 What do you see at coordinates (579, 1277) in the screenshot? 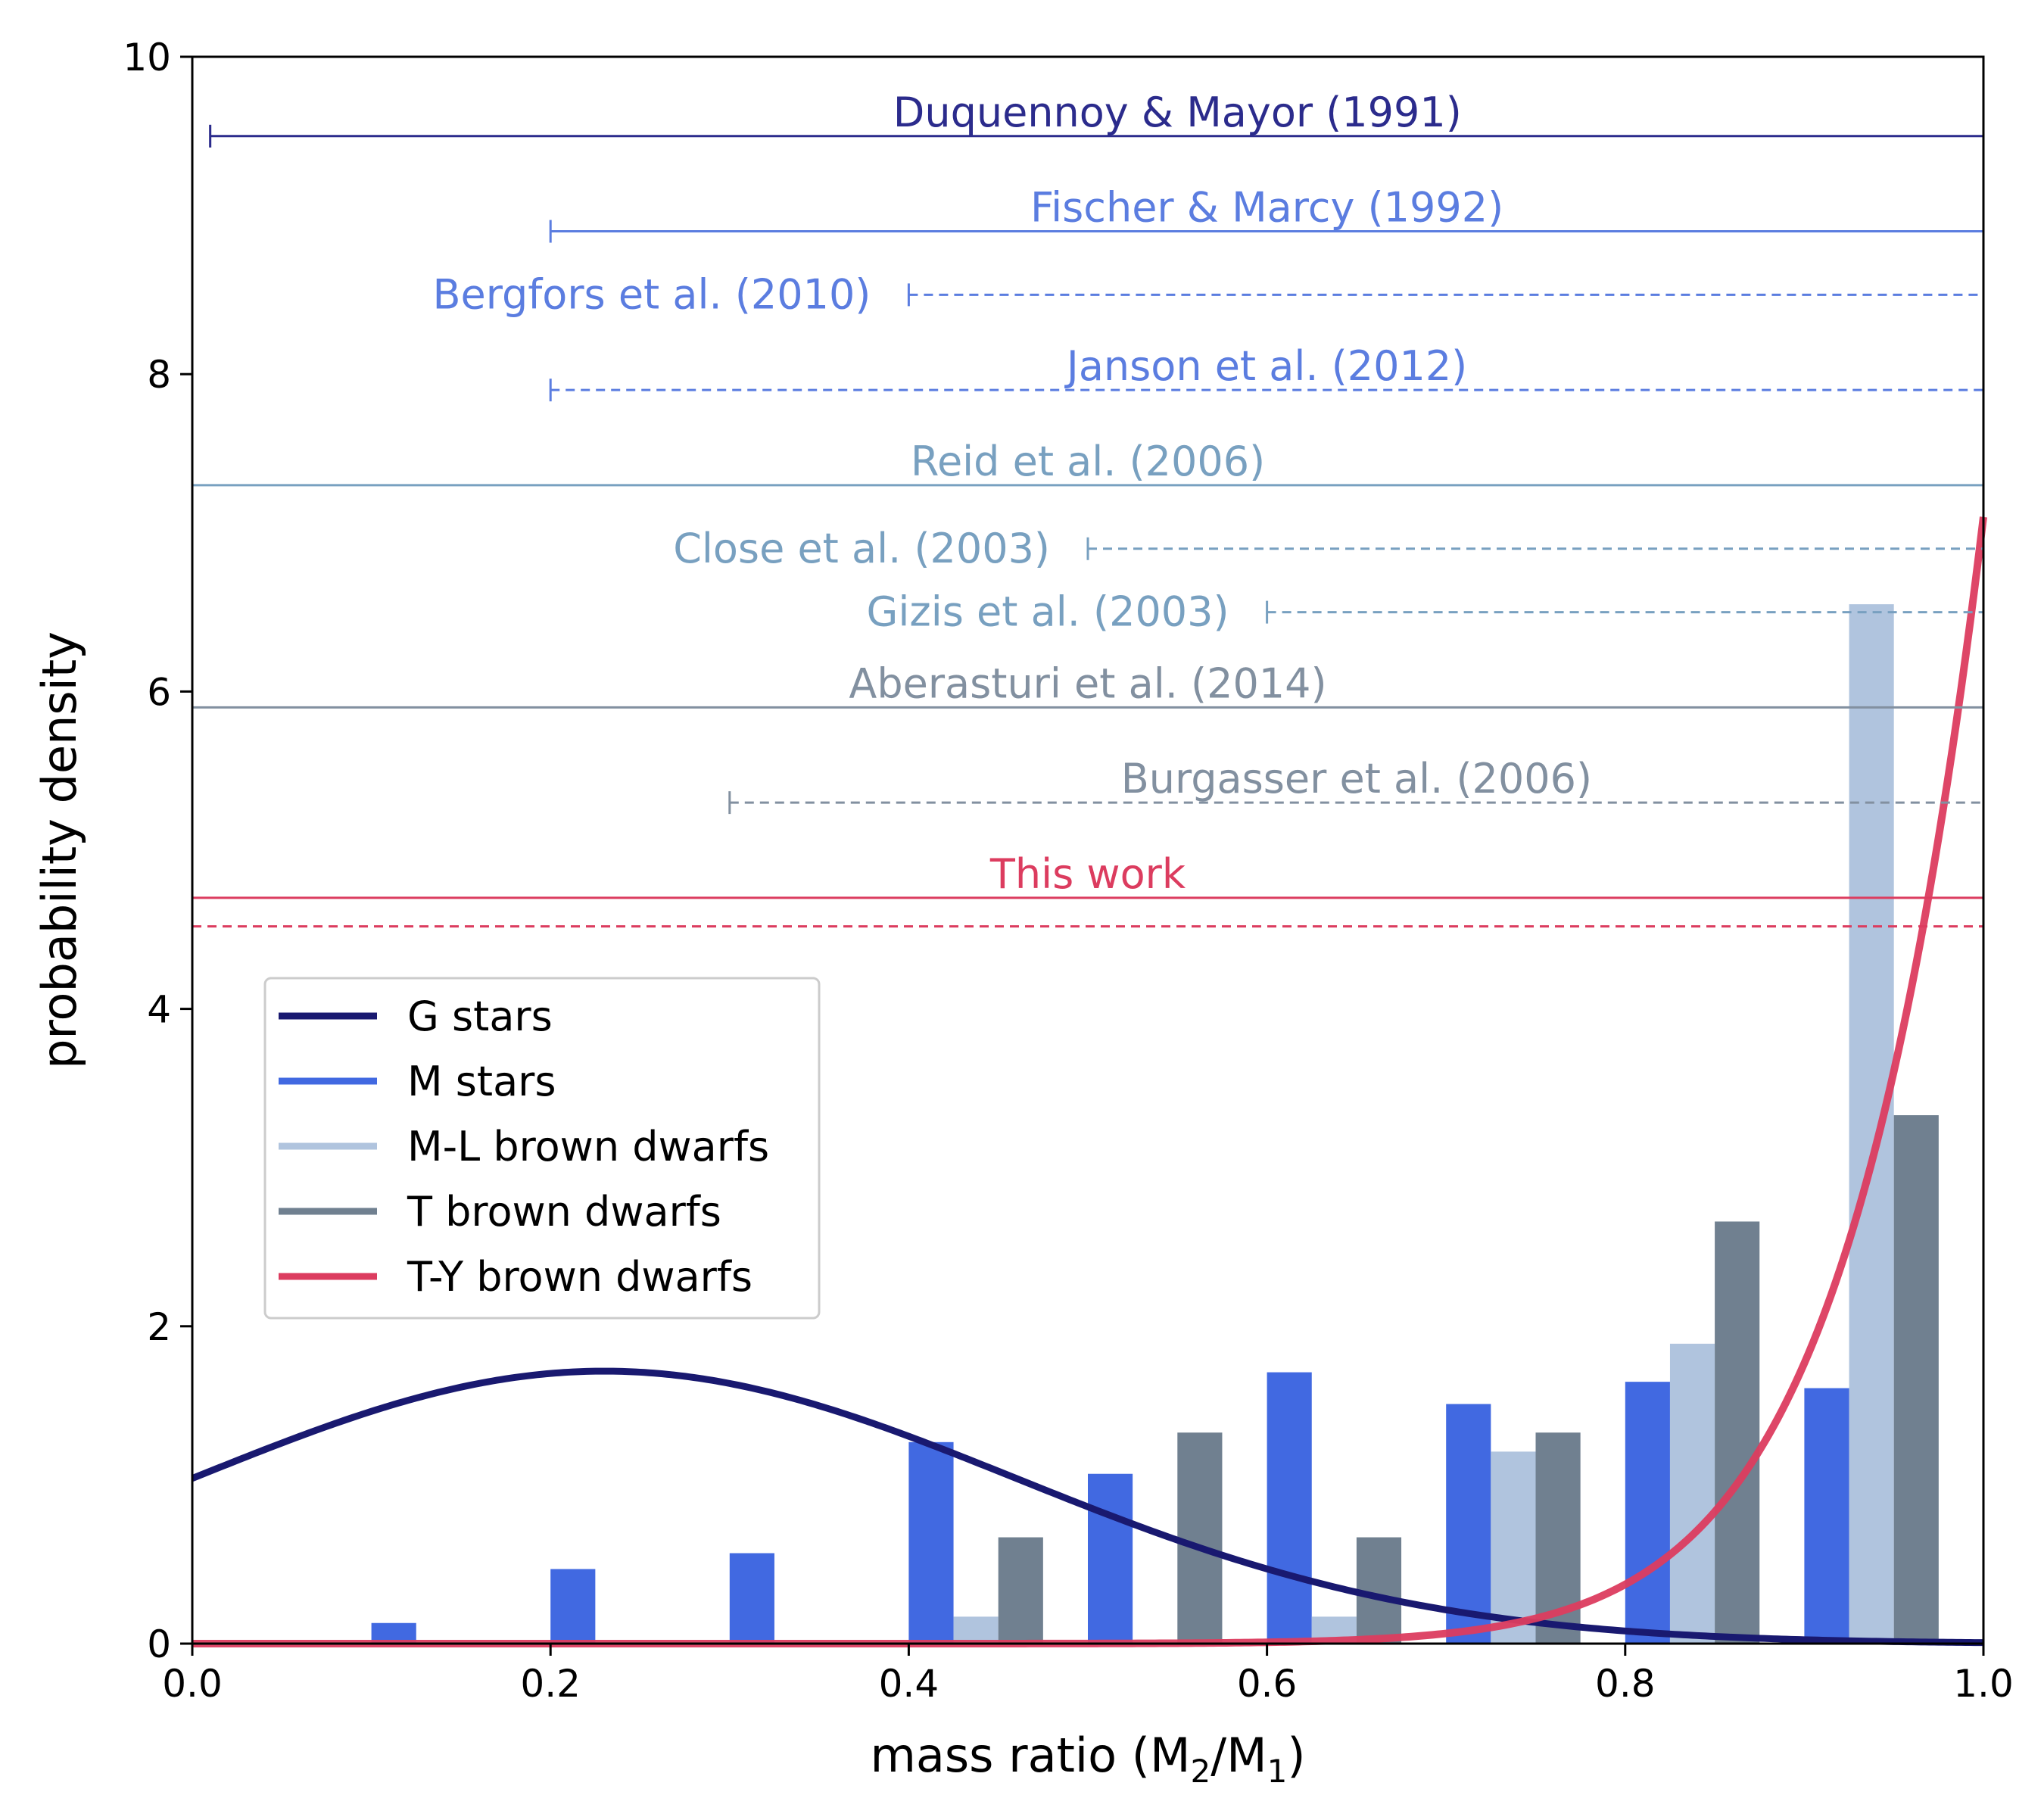
I see `legend-label-t-y-brown-dwarfs: T-Y brown dwarfs` at bounding box center [579, 1277].